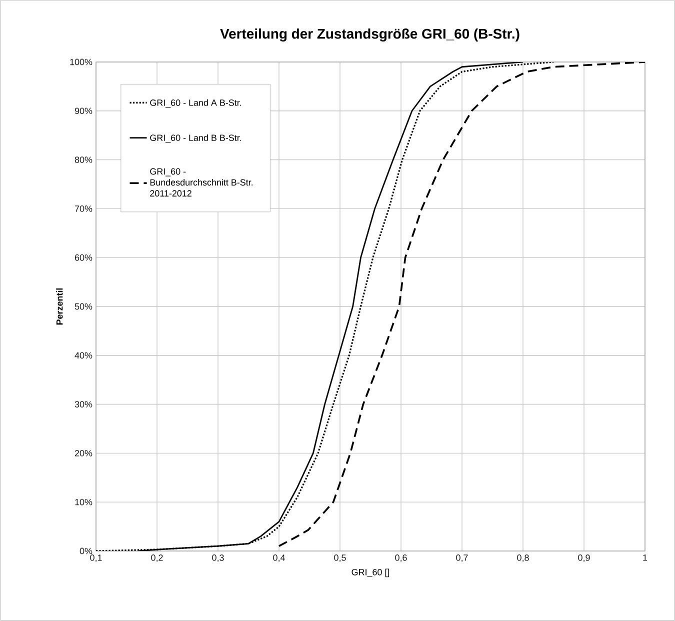 Image resolution: width=675 pixels, height=621 pixels. Describe the element at coordinates (83, 111) in the screenshot. I see `y-tick-label: 90%` at that location.